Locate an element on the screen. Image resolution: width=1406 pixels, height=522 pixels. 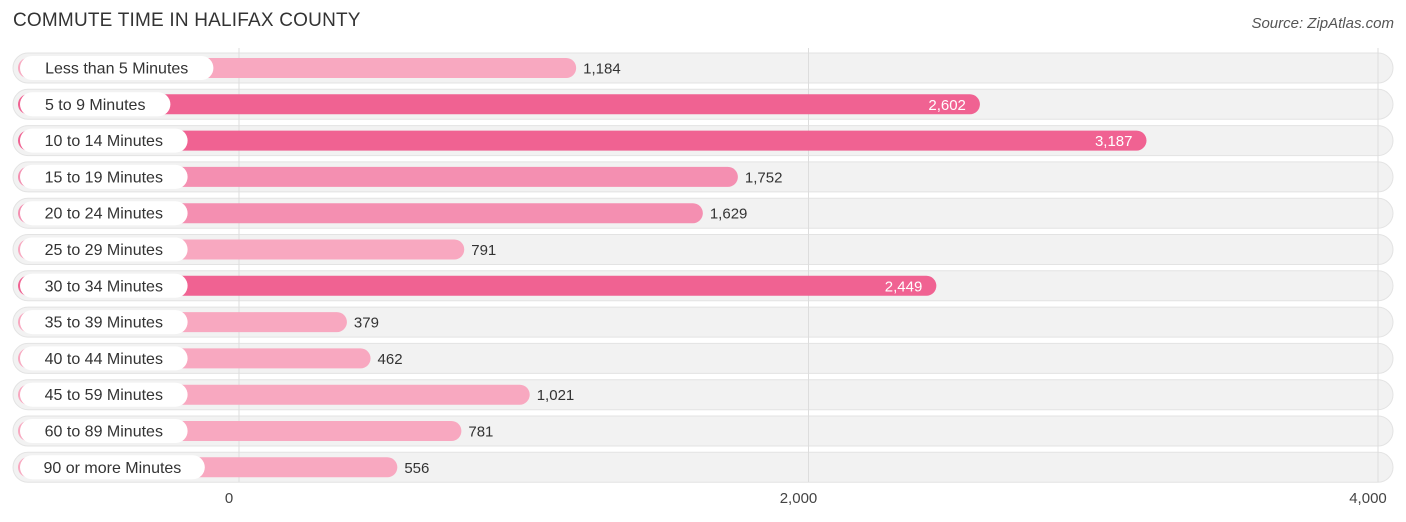
value-label: 379 is located at coordinates (366, 323).